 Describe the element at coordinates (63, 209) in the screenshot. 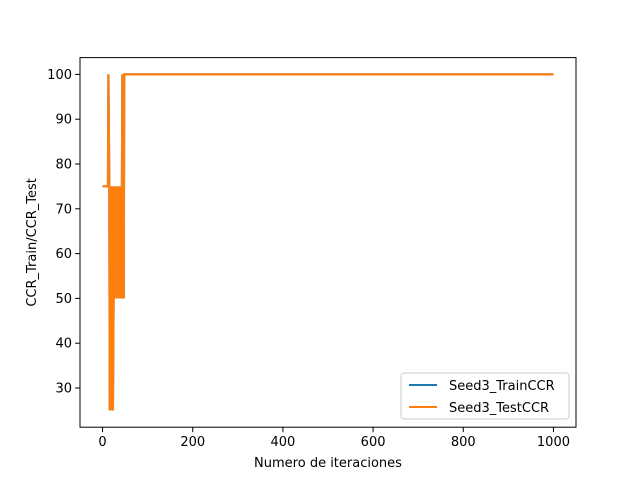

I see `y-tick-label: 70` at that location.